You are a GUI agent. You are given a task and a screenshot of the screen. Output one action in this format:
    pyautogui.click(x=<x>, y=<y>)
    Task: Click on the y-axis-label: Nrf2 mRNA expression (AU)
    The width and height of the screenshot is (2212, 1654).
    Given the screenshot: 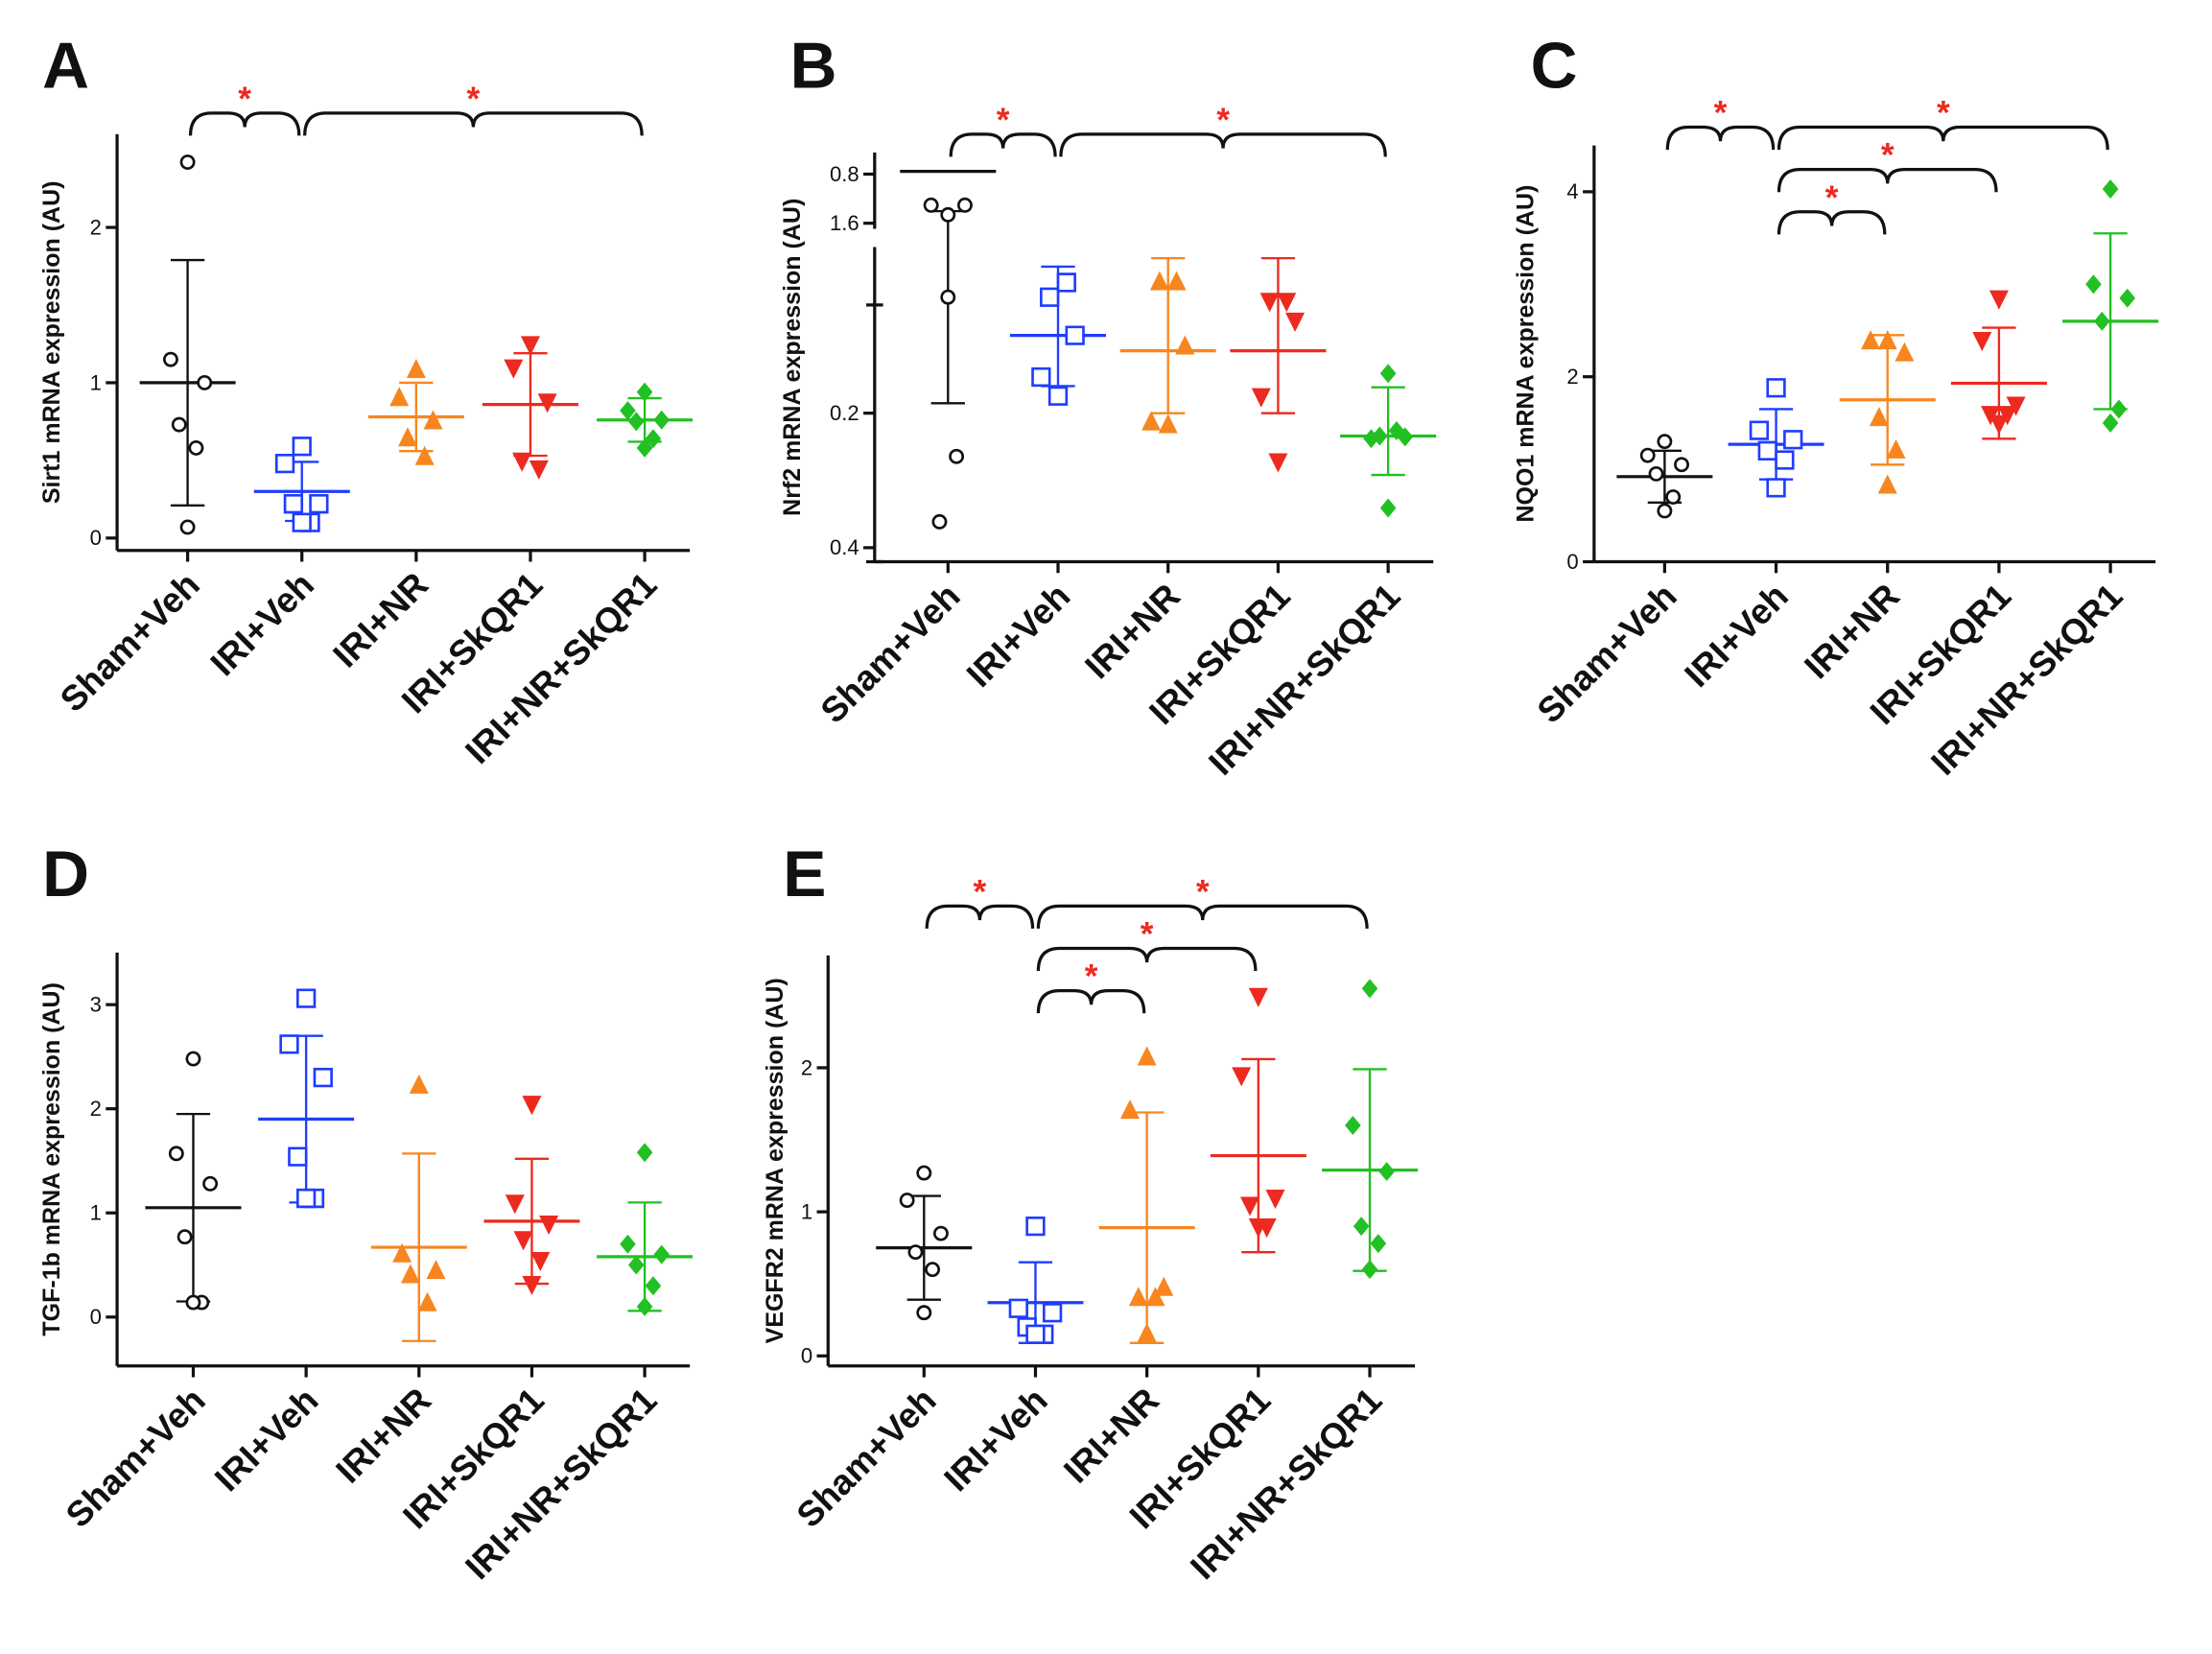 What is the action you would take?
    pyautogui.click(x=792, y=357)
    